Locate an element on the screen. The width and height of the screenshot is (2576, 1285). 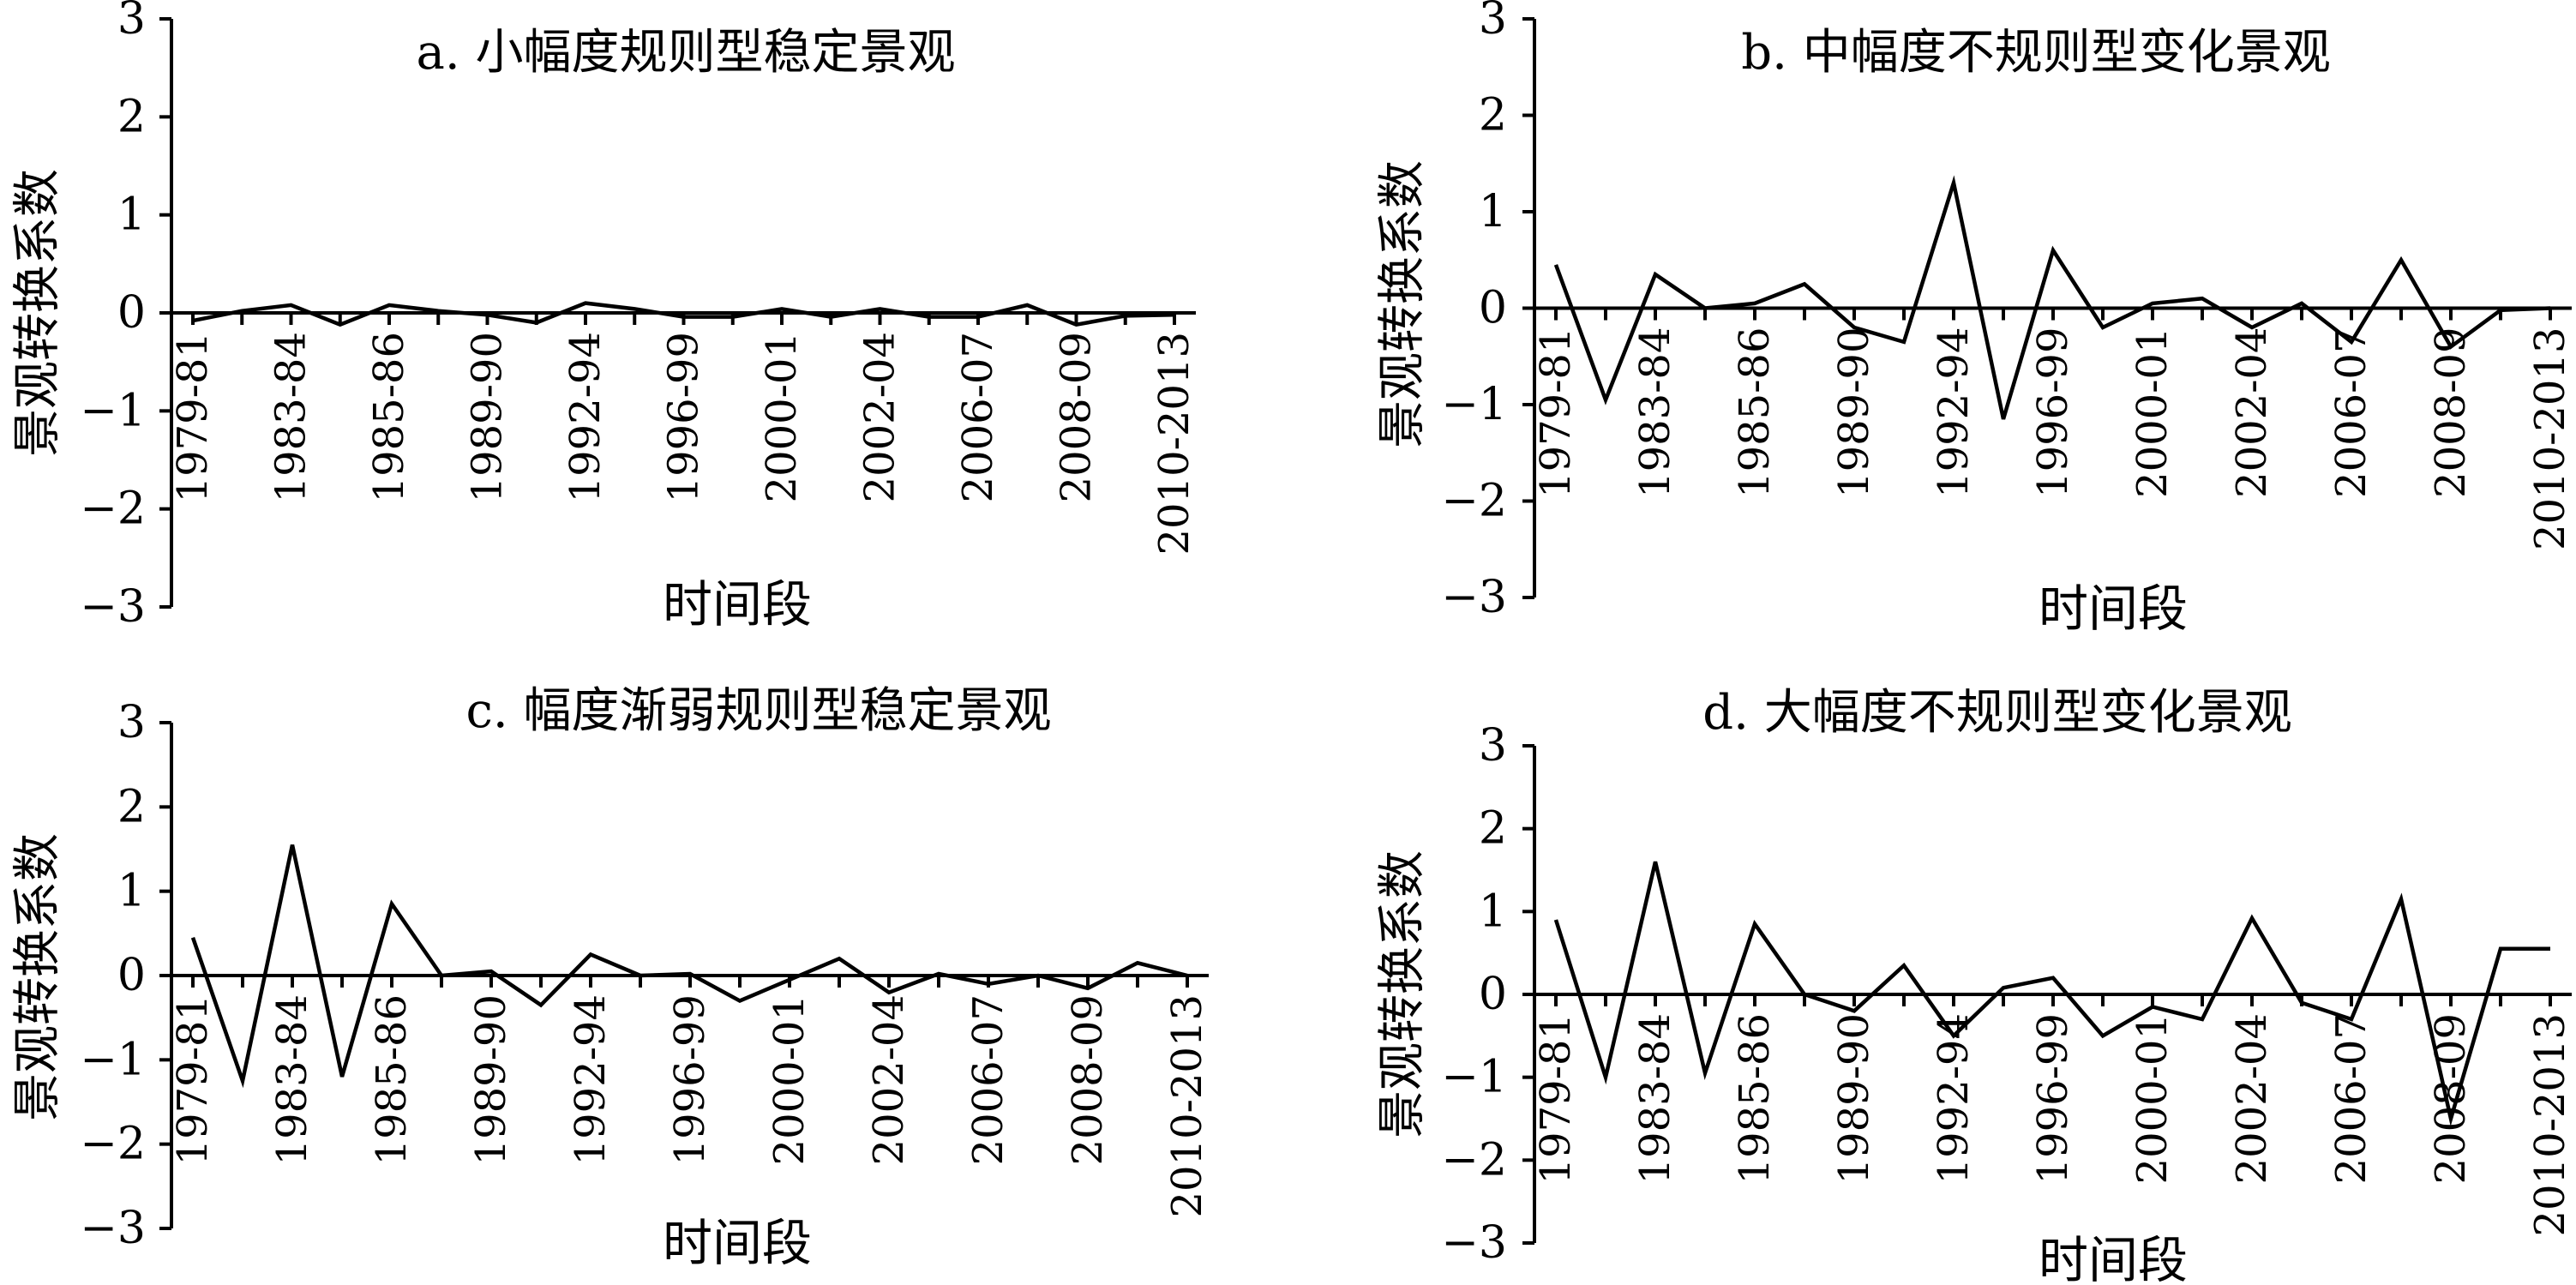
y-tick-label: 0 is located at coordinates (131, 313).